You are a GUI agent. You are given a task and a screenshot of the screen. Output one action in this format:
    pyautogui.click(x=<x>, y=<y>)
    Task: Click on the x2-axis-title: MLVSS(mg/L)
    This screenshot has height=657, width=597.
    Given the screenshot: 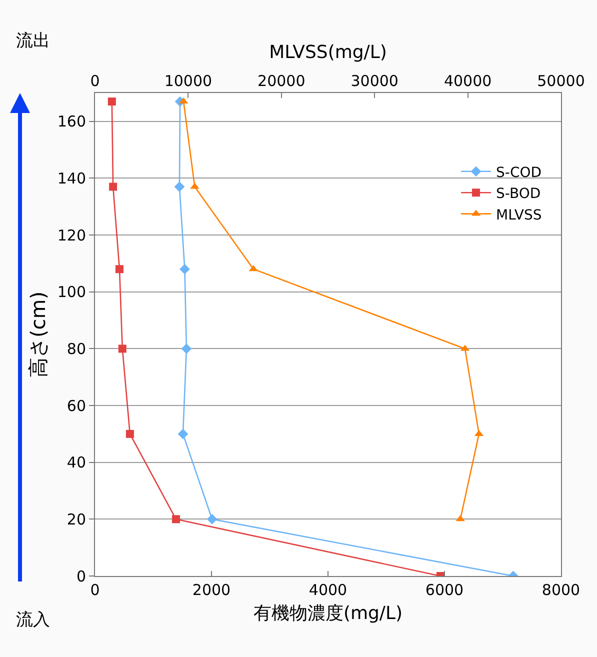 What is the action you would take?
    pyautogui.click(x=328, y=53)
    